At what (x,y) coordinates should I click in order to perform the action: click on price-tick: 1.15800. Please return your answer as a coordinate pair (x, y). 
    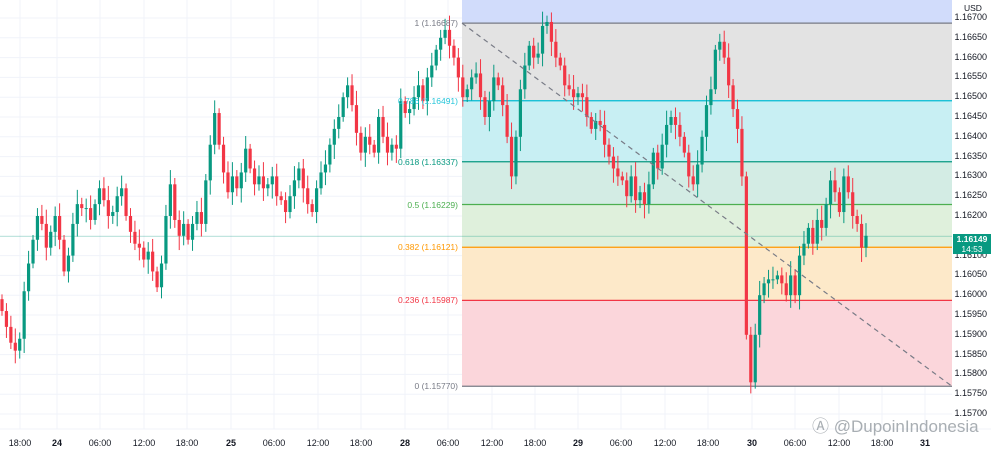
    Looking at the image, I should click on (970, 373).